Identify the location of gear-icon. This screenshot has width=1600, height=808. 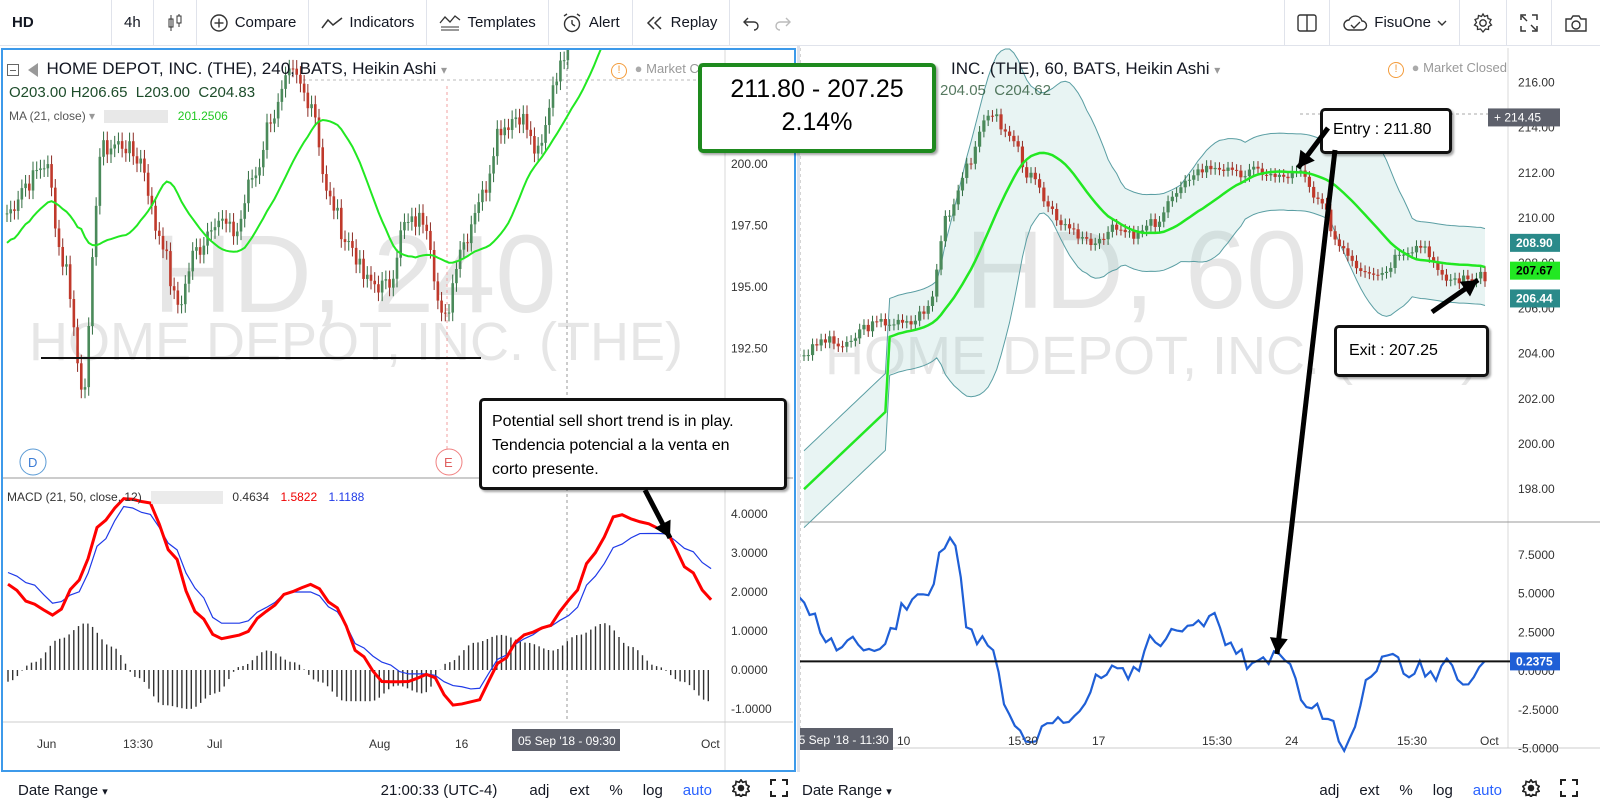
(1483, 22).